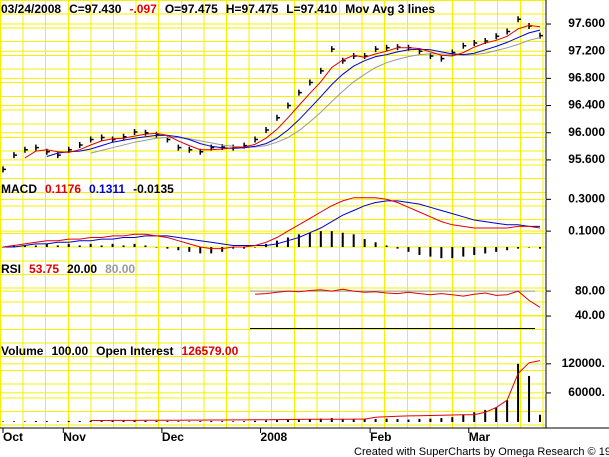 This screenshot has height=457, width=609. Describe the element at coordinates (69, 351) in the screenshot. I see `legend-text: 100.00` at that location.